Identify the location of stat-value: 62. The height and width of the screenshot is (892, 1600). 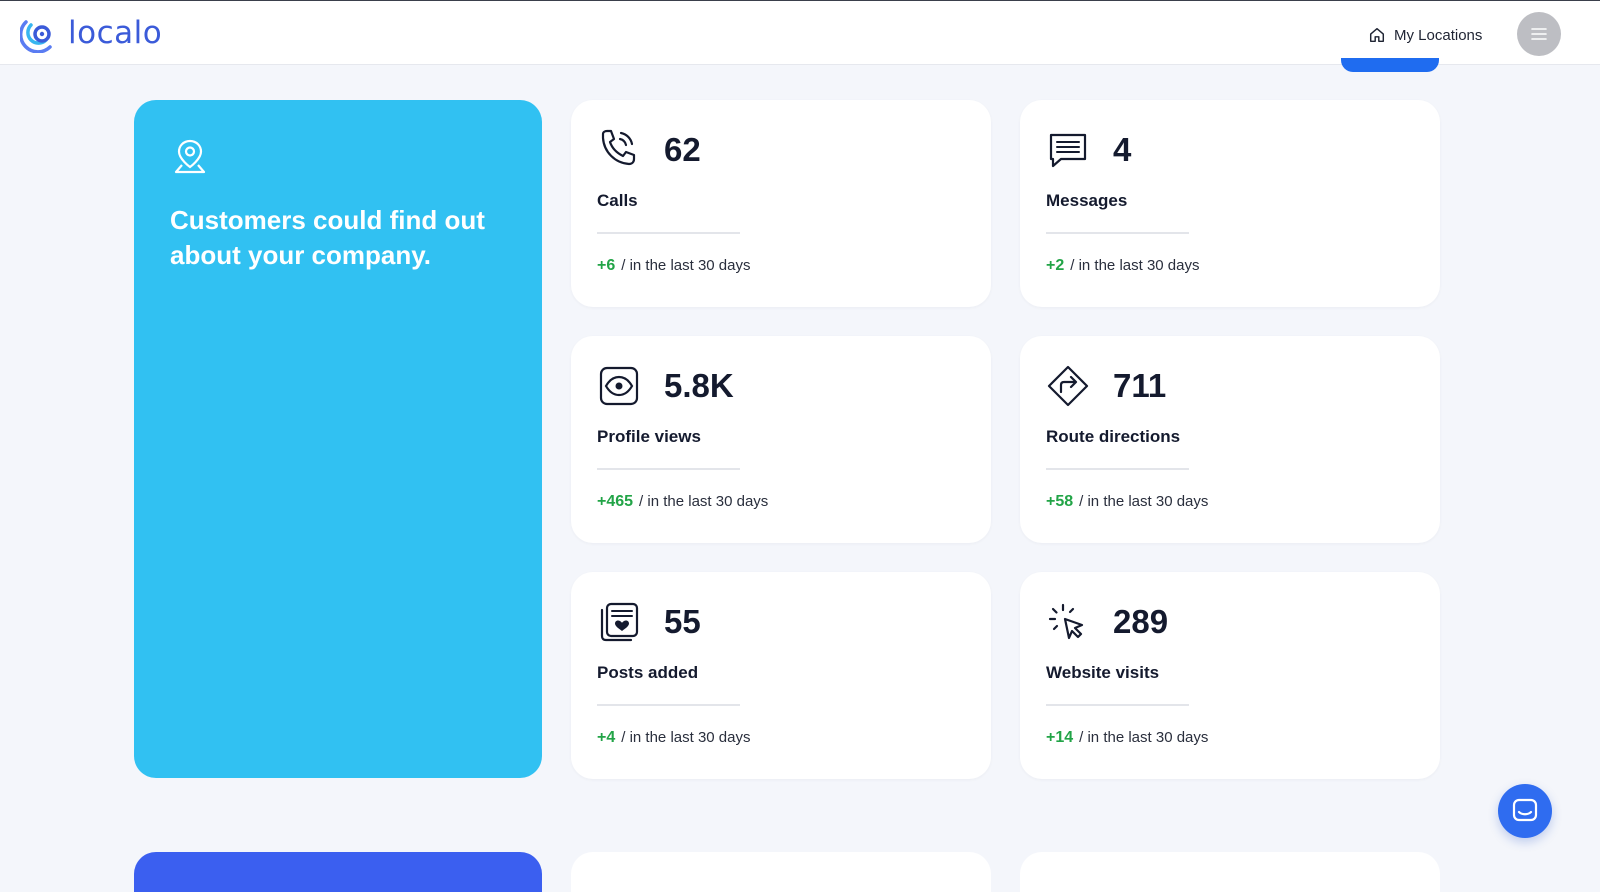
(682, 149).